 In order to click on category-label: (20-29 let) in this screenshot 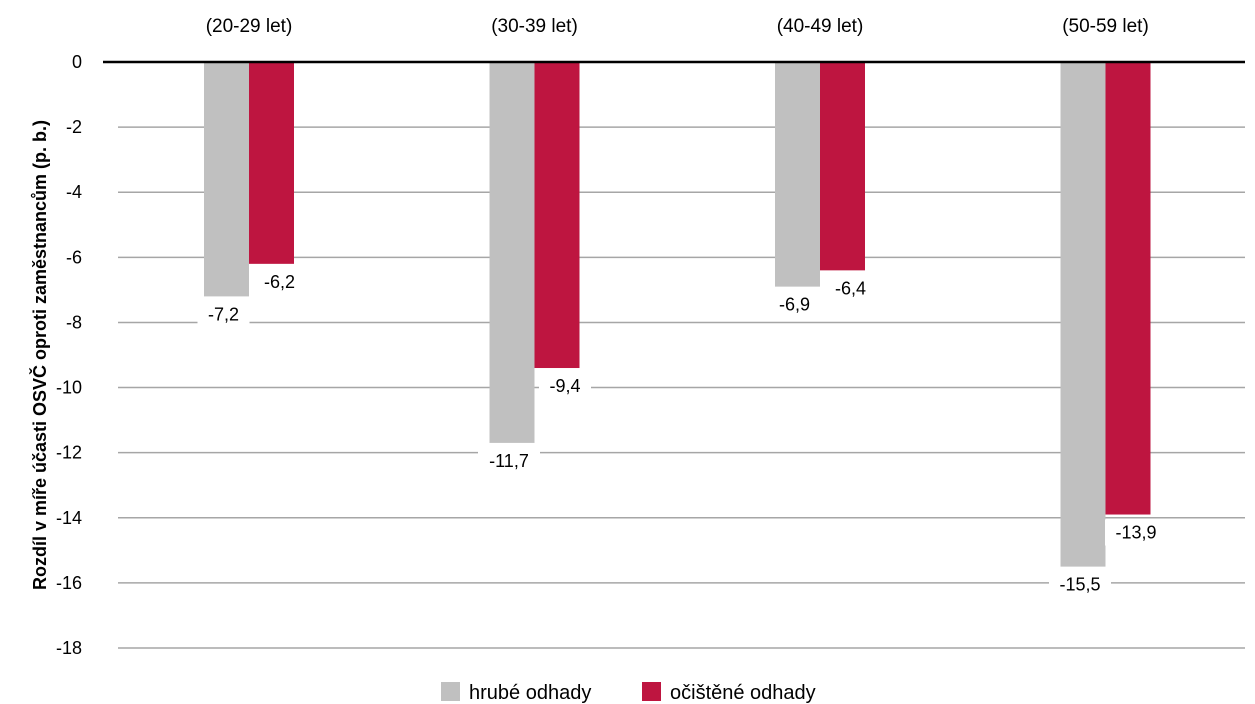, I will do `click(249, 26)`.